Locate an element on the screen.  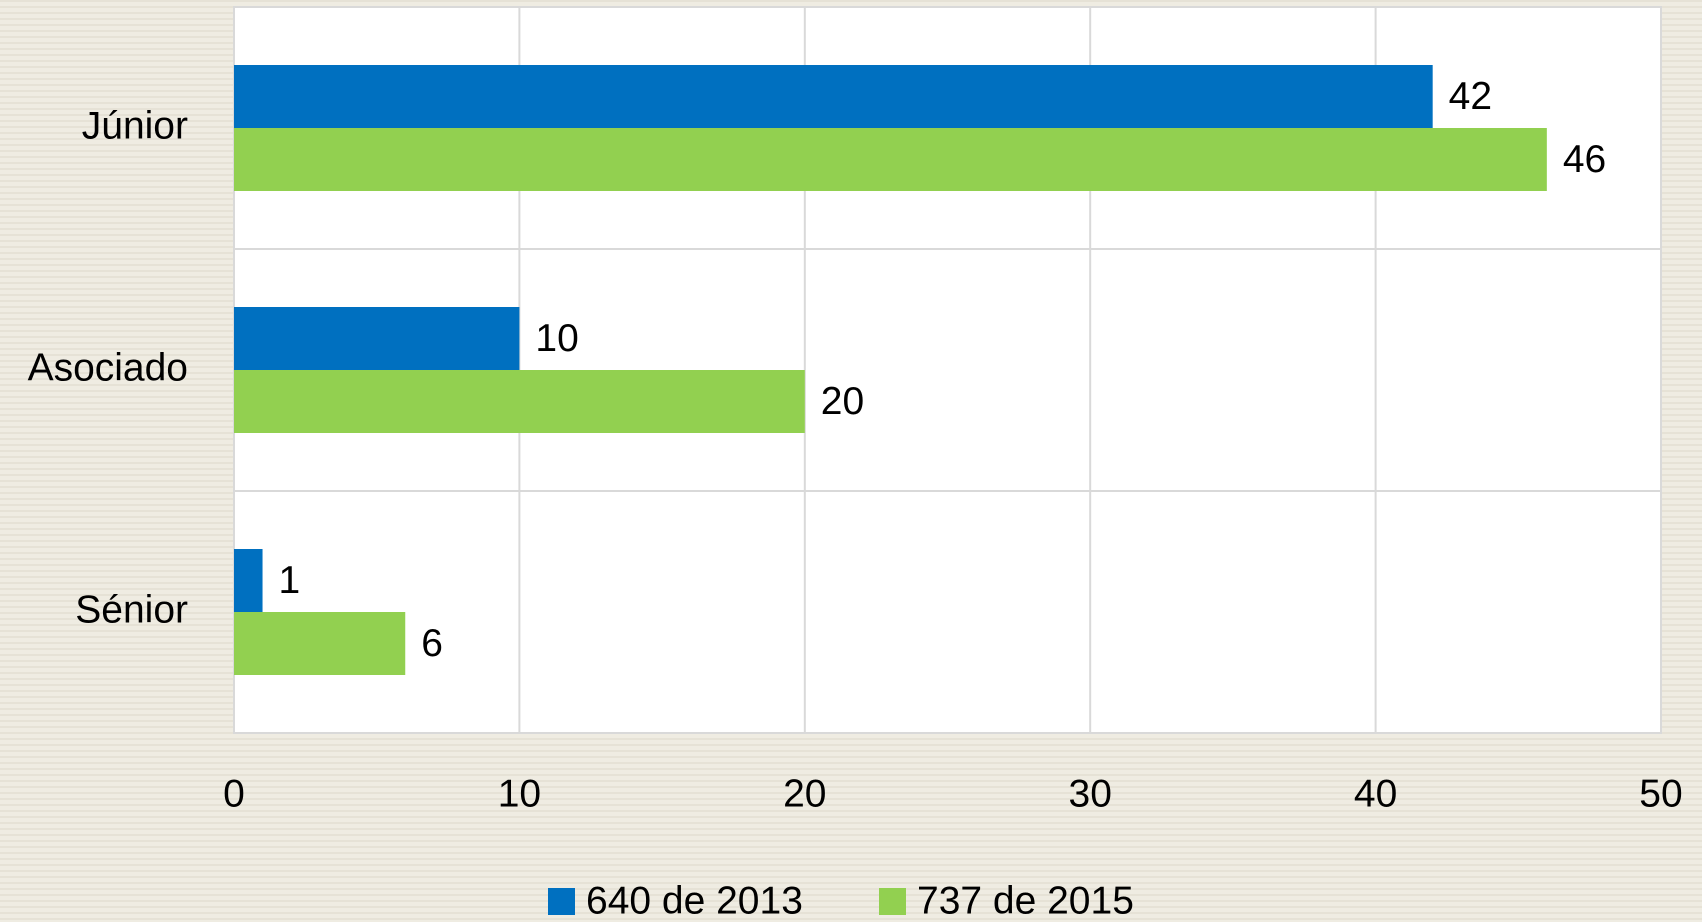
data-label: 20 is located at coordinates (842, 401).